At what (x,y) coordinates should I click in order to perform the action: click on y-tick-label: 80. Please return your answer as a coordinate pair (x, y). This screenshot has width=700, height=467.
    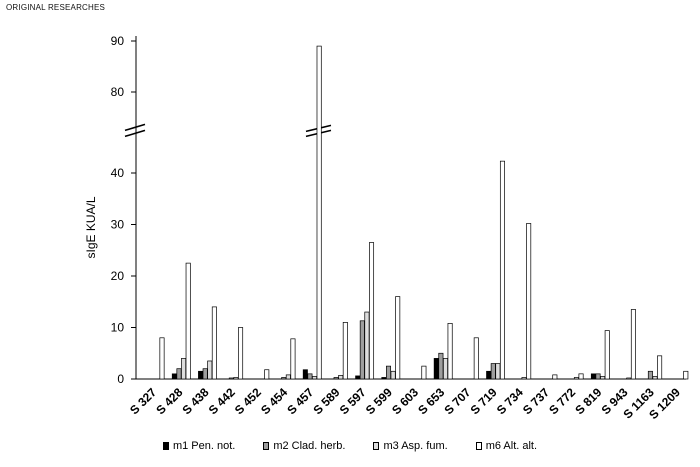
    Looking at the image, I should click on (118, 92).